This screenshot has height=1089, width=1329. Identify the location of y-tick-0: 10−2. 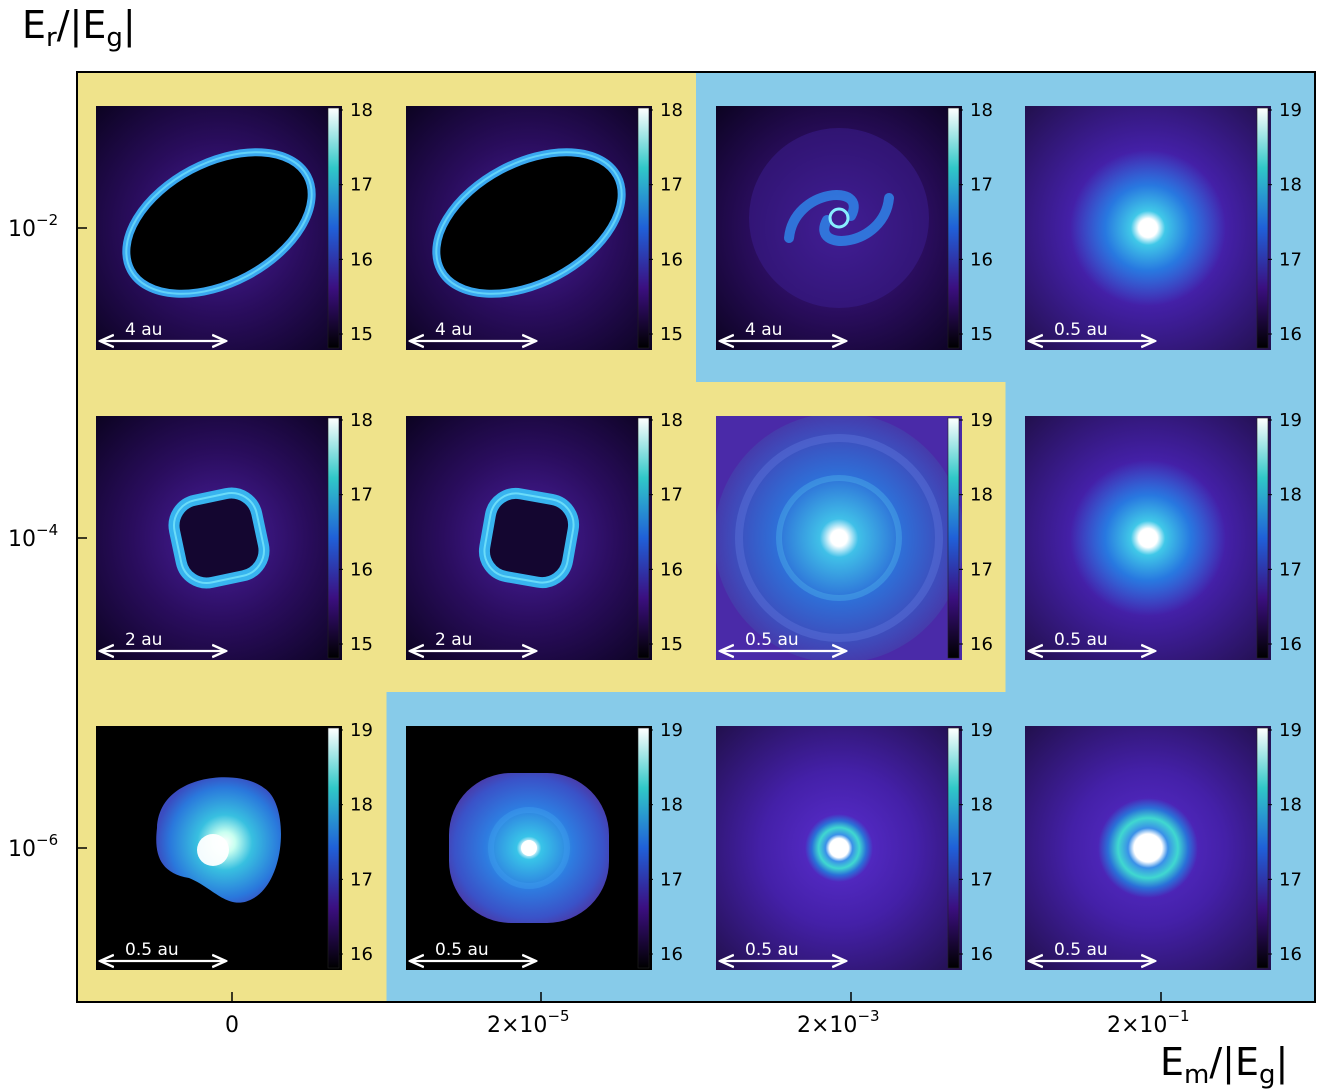
(47, 226).